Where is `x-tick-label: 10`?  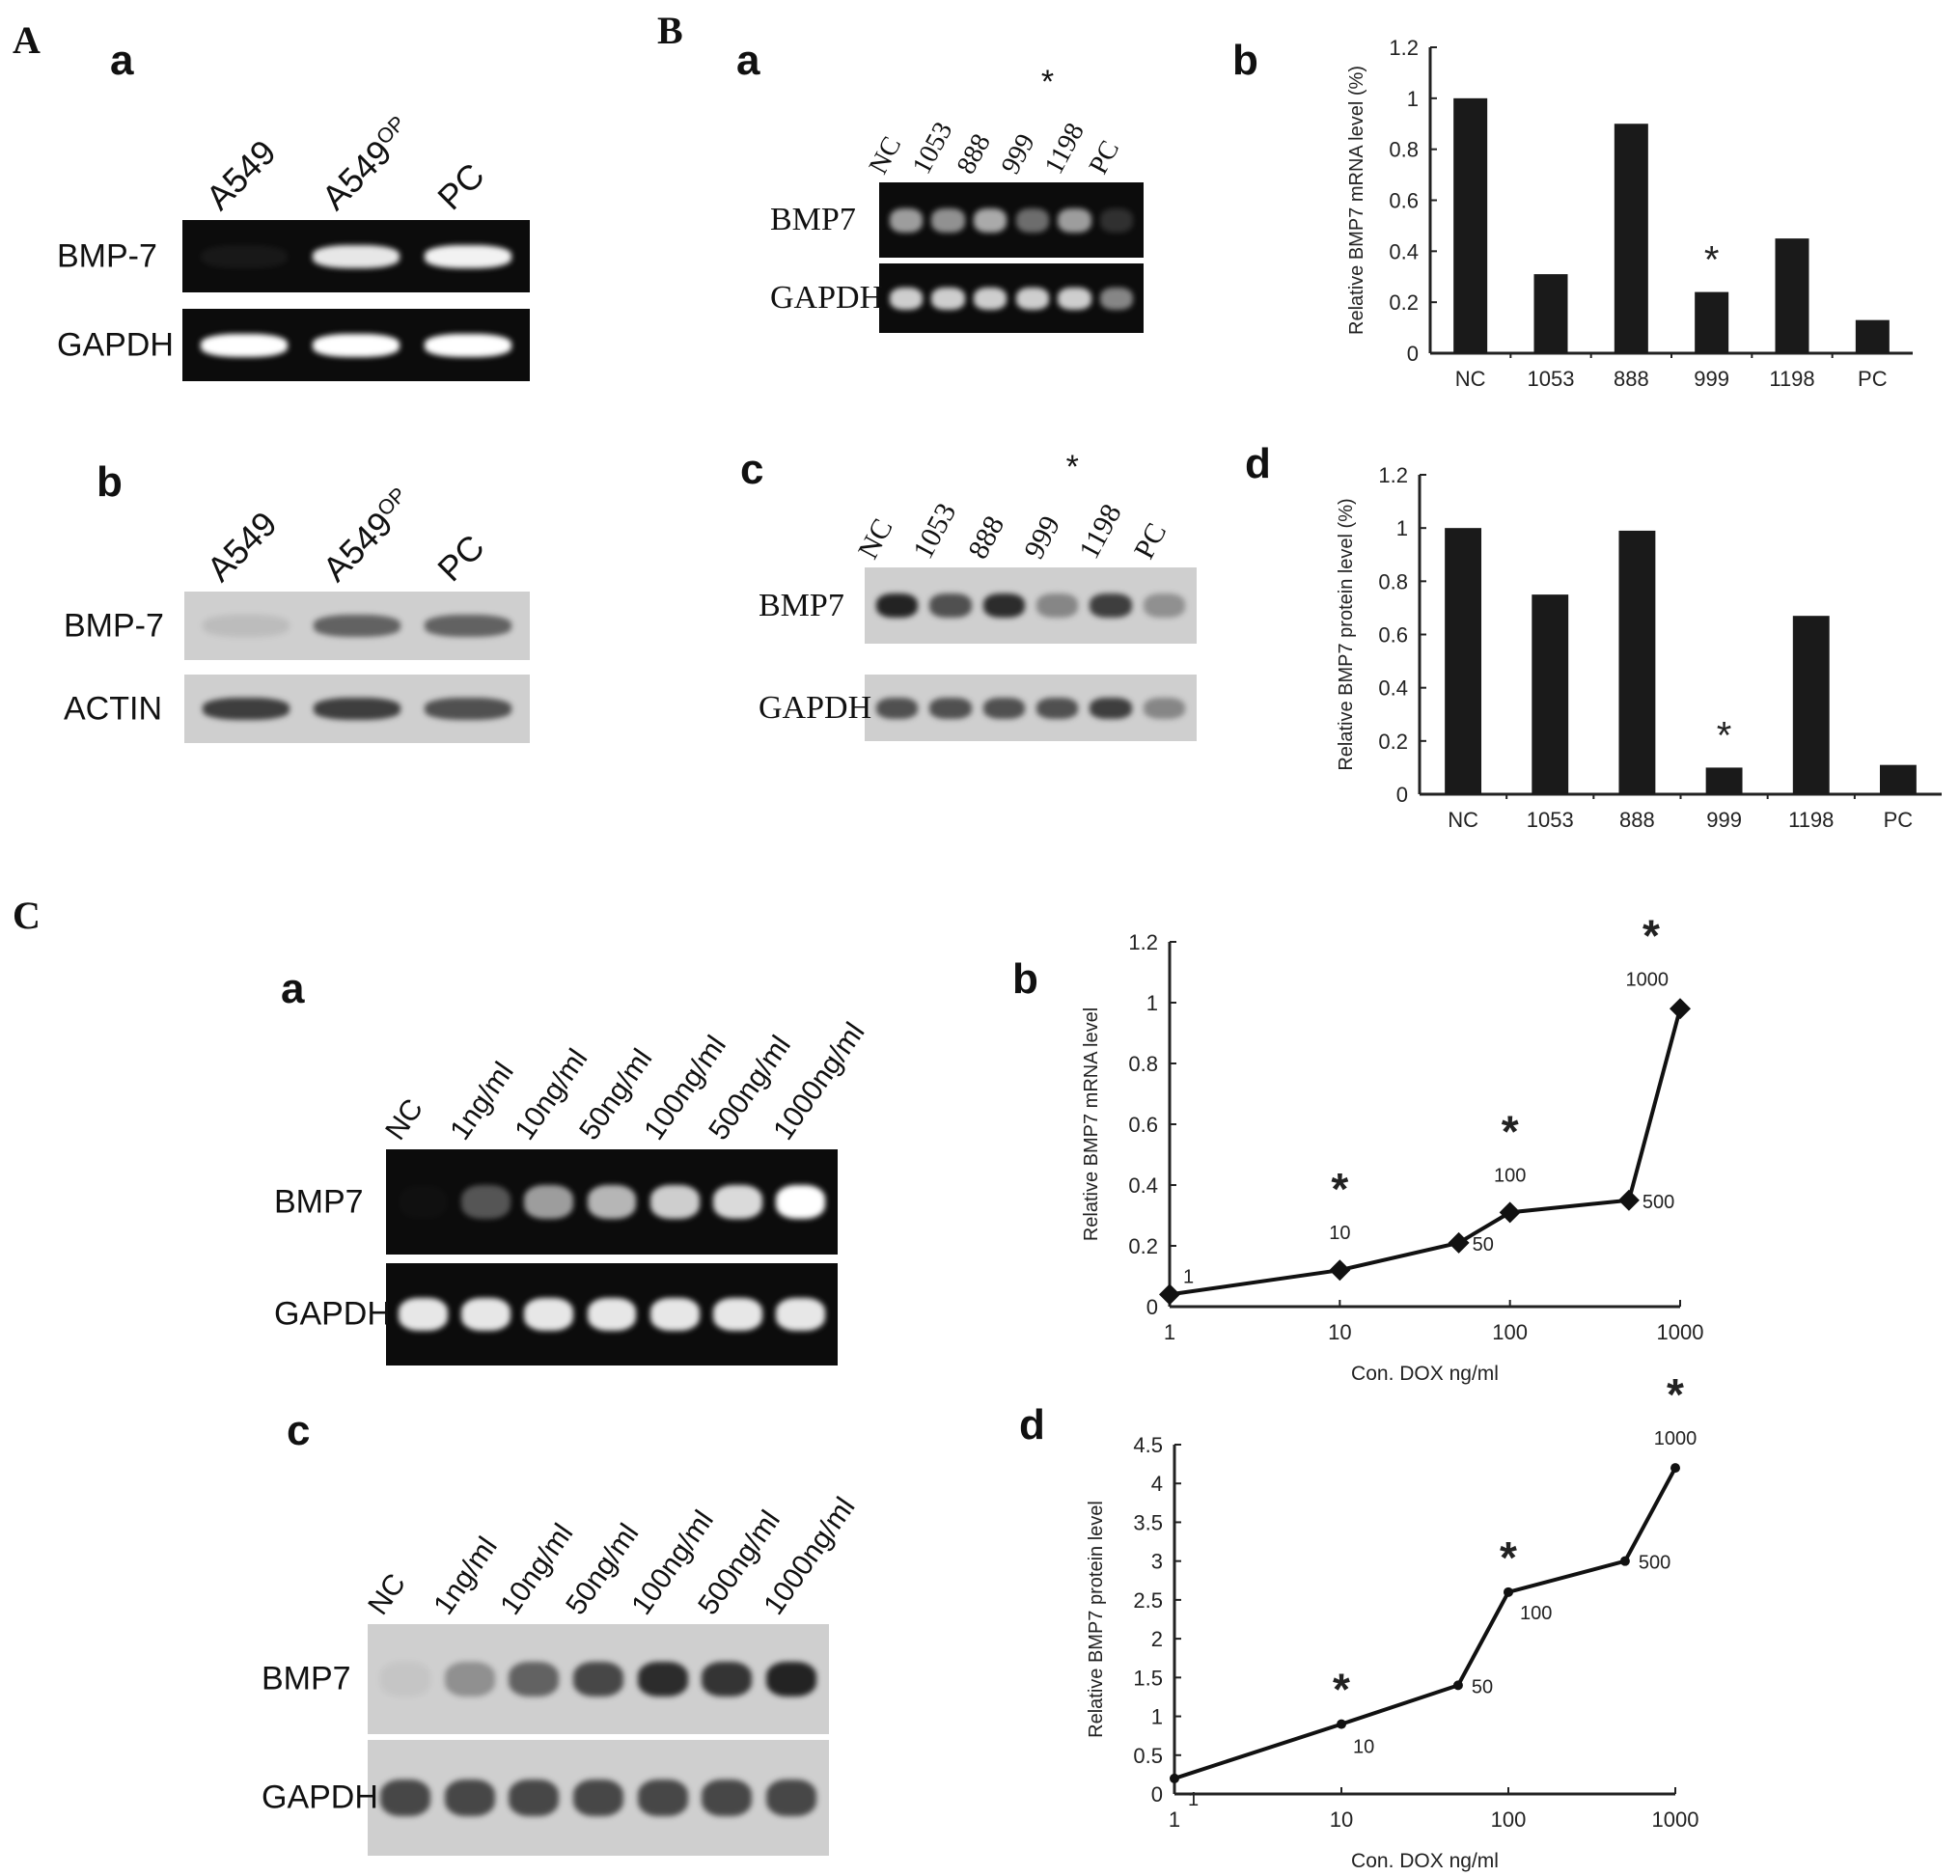 x-tick-label: 10 is located at coordinates (1341, 1819).